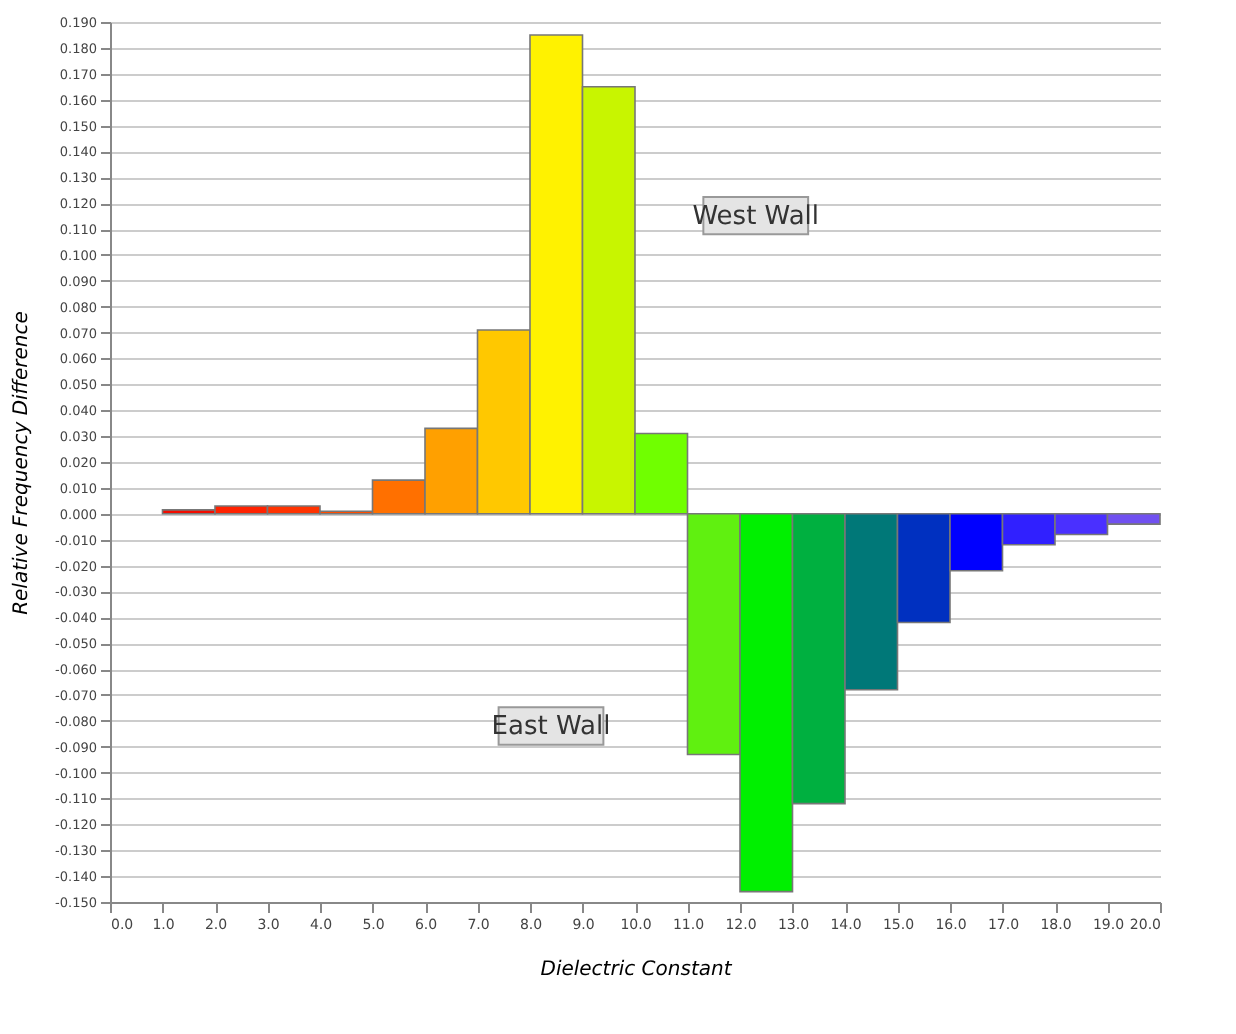 Image resolution: width=1236 pixels, height=1034 pixels. Describe the element at coordinates (22, 463) in the screenshot. I see `y-axis-title: Relative Frequency Difference` at that location.